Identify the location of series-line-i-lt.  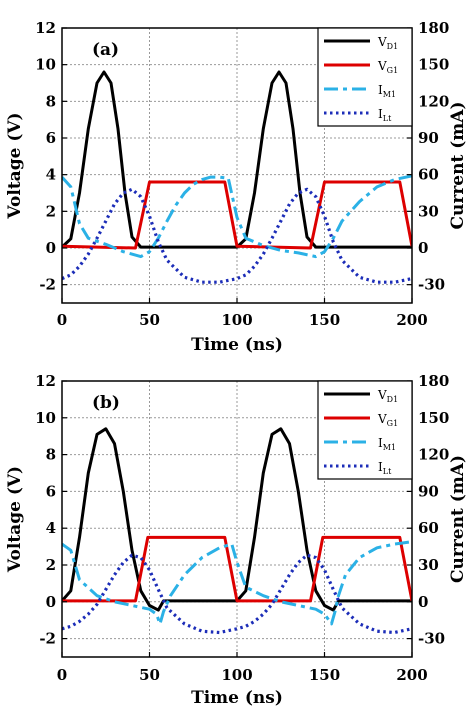
(237, 594).